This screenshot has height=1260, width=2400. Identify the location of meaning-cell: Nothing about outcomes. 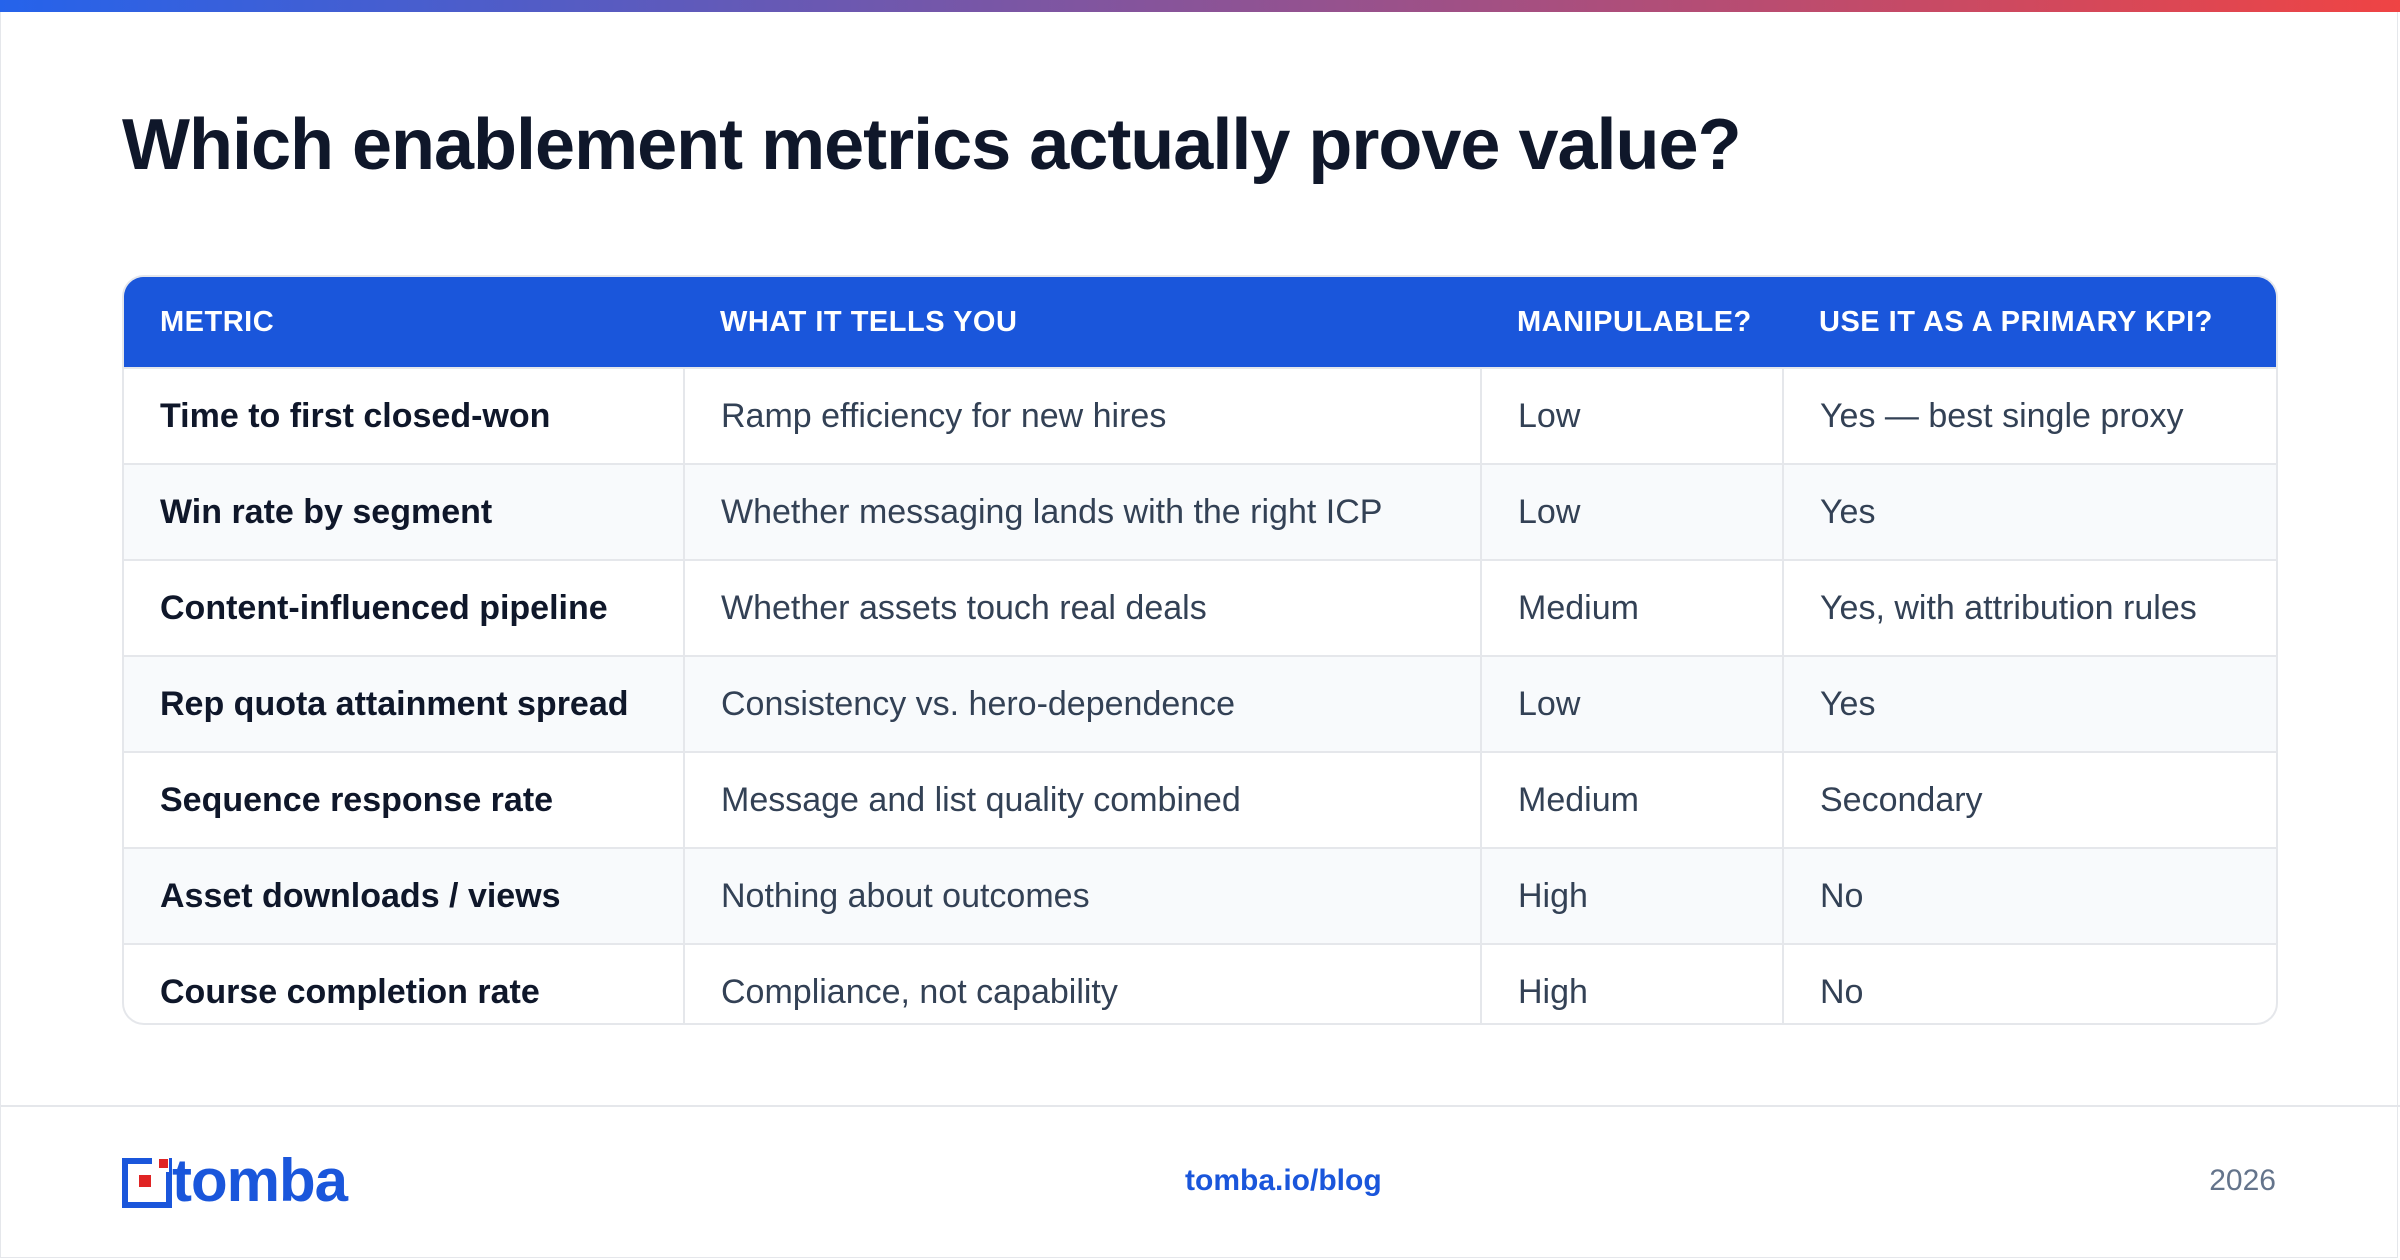
(1082, 895).